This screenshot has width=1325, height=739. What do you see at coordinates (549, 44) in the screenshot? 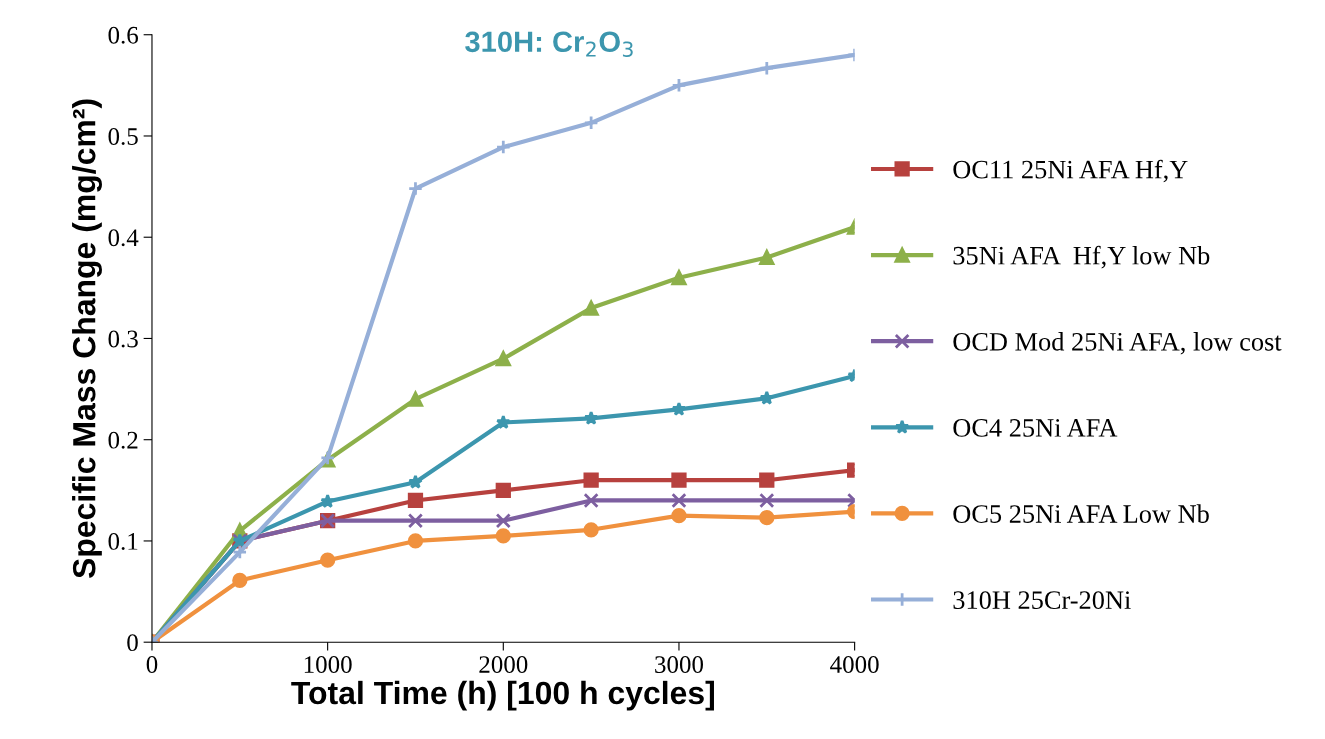
I see `annotation: 310H: Cr$_{2}$O$_{3}$` at bounding box center [549, 44].